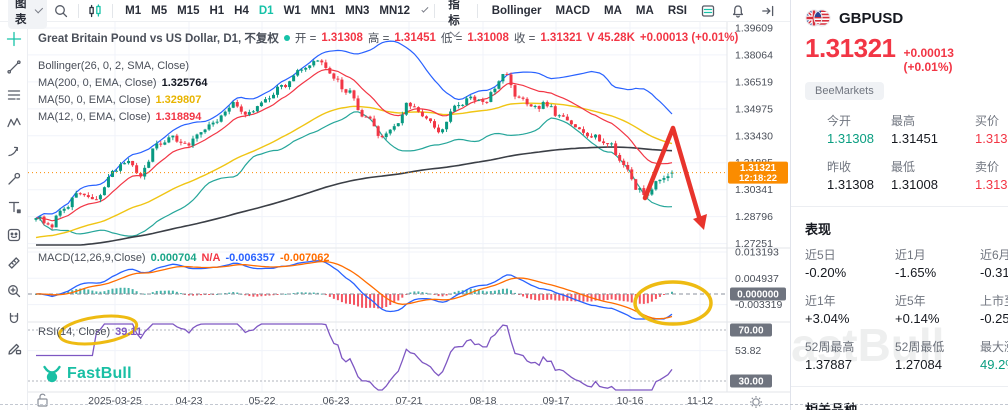  I want to click on crosshair-tool, so click(14, 38).